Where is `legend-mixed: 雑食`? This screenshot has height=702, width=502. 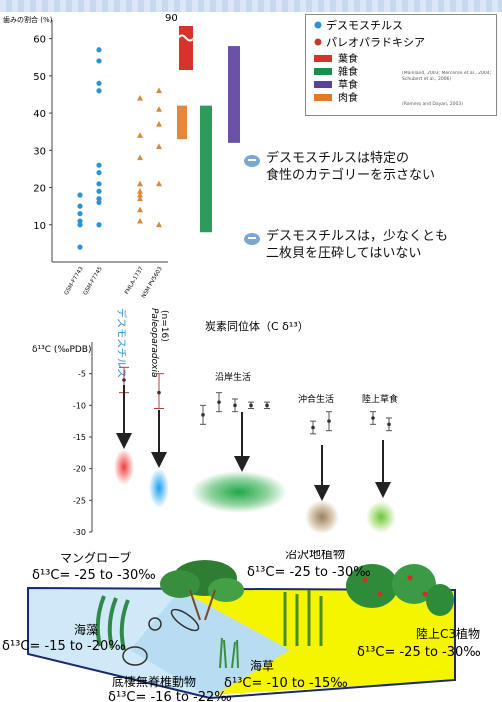 legend-mixed: 雑食 is located at coordinates (348, 71).